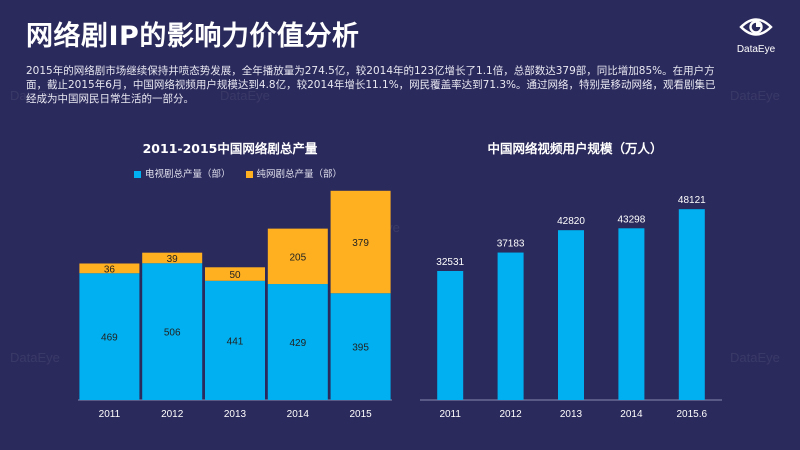  I want to click on data-label-tv: 441, so click(235, 341).